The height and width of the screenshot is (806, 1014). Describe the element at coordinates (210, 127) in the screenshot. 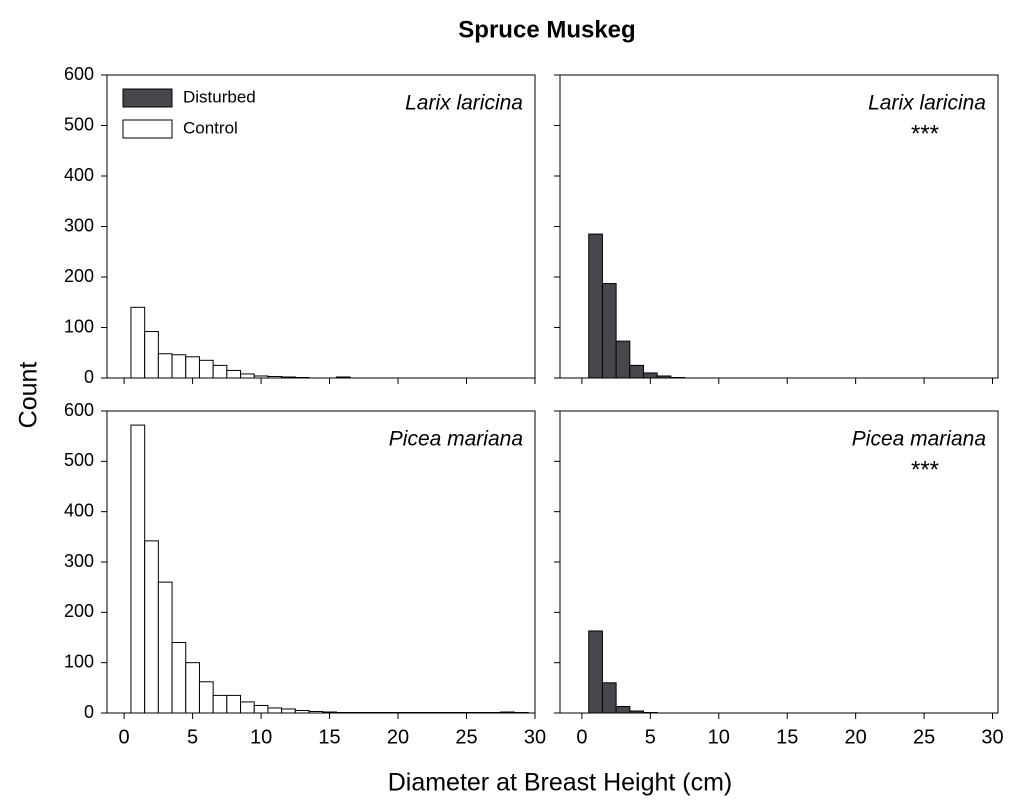

I see `legend-label: Control` at that location.